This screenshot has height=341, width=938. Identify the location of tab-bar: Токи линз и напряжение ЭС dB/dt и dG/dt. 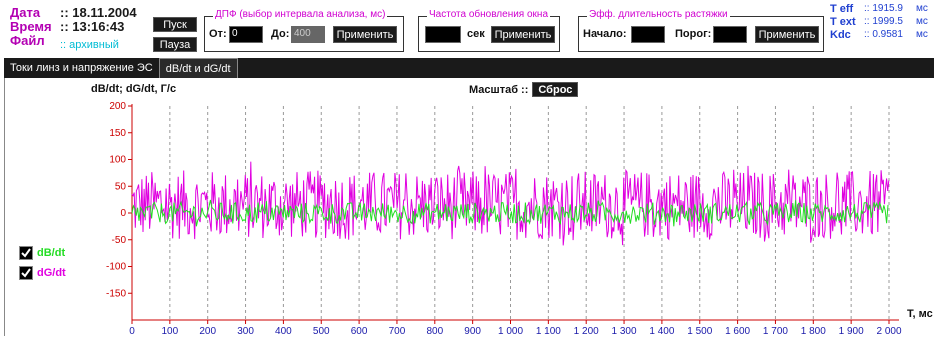
(469, 68).